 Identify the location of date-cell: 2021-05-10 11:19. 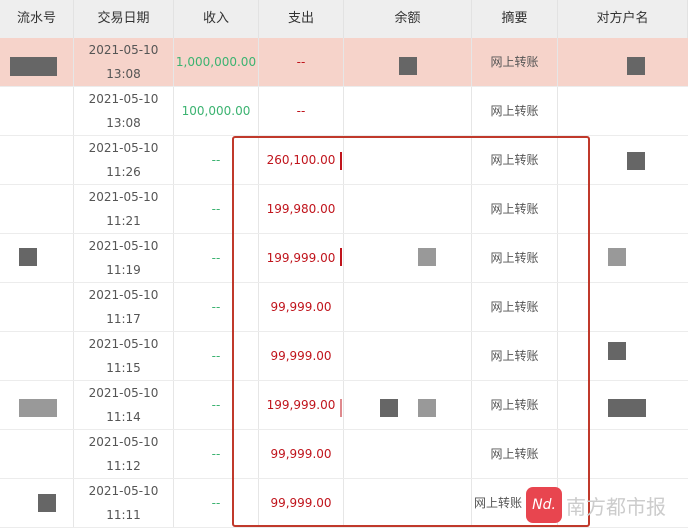
(124, 258).